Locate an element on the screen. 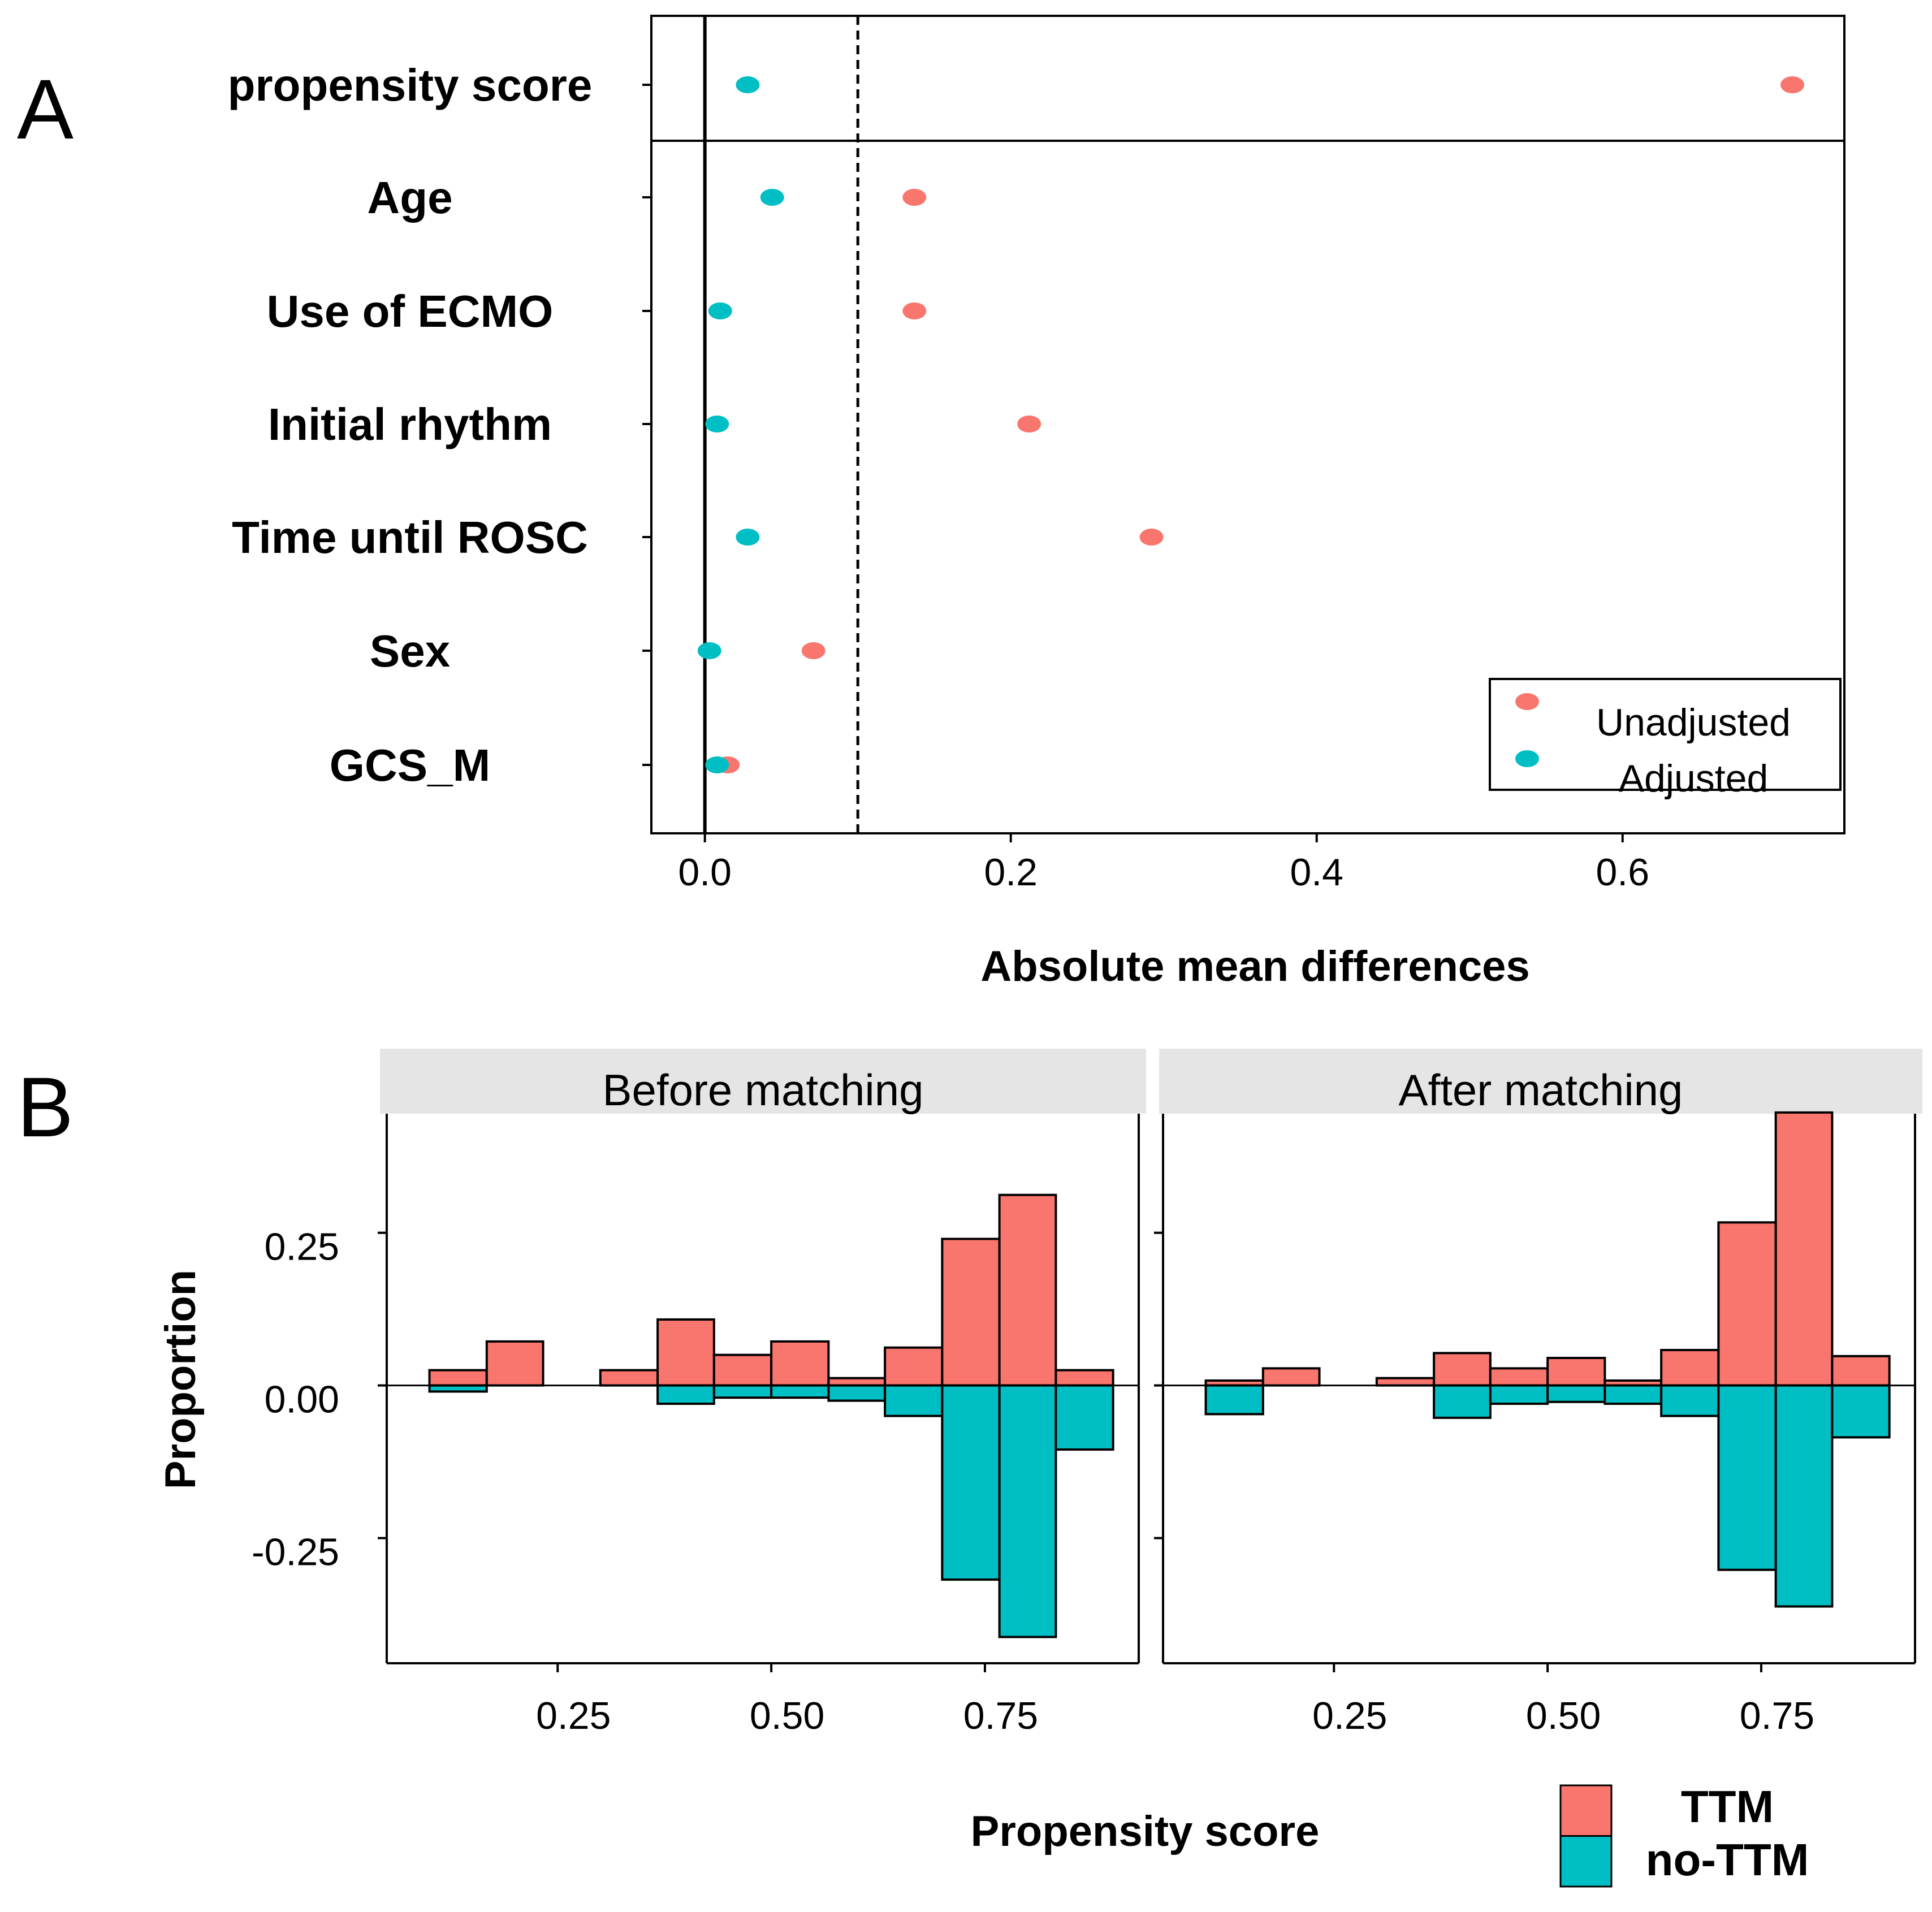 The image size is (1932, 1912). y-tick-label: 0.00 is located at coordinates (302, 1400).